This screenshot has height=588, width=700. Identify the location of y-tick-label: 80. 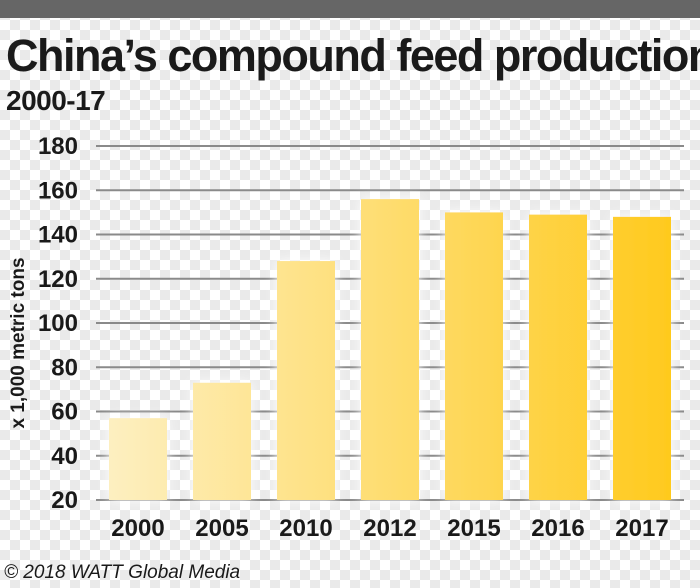
(64, 367).